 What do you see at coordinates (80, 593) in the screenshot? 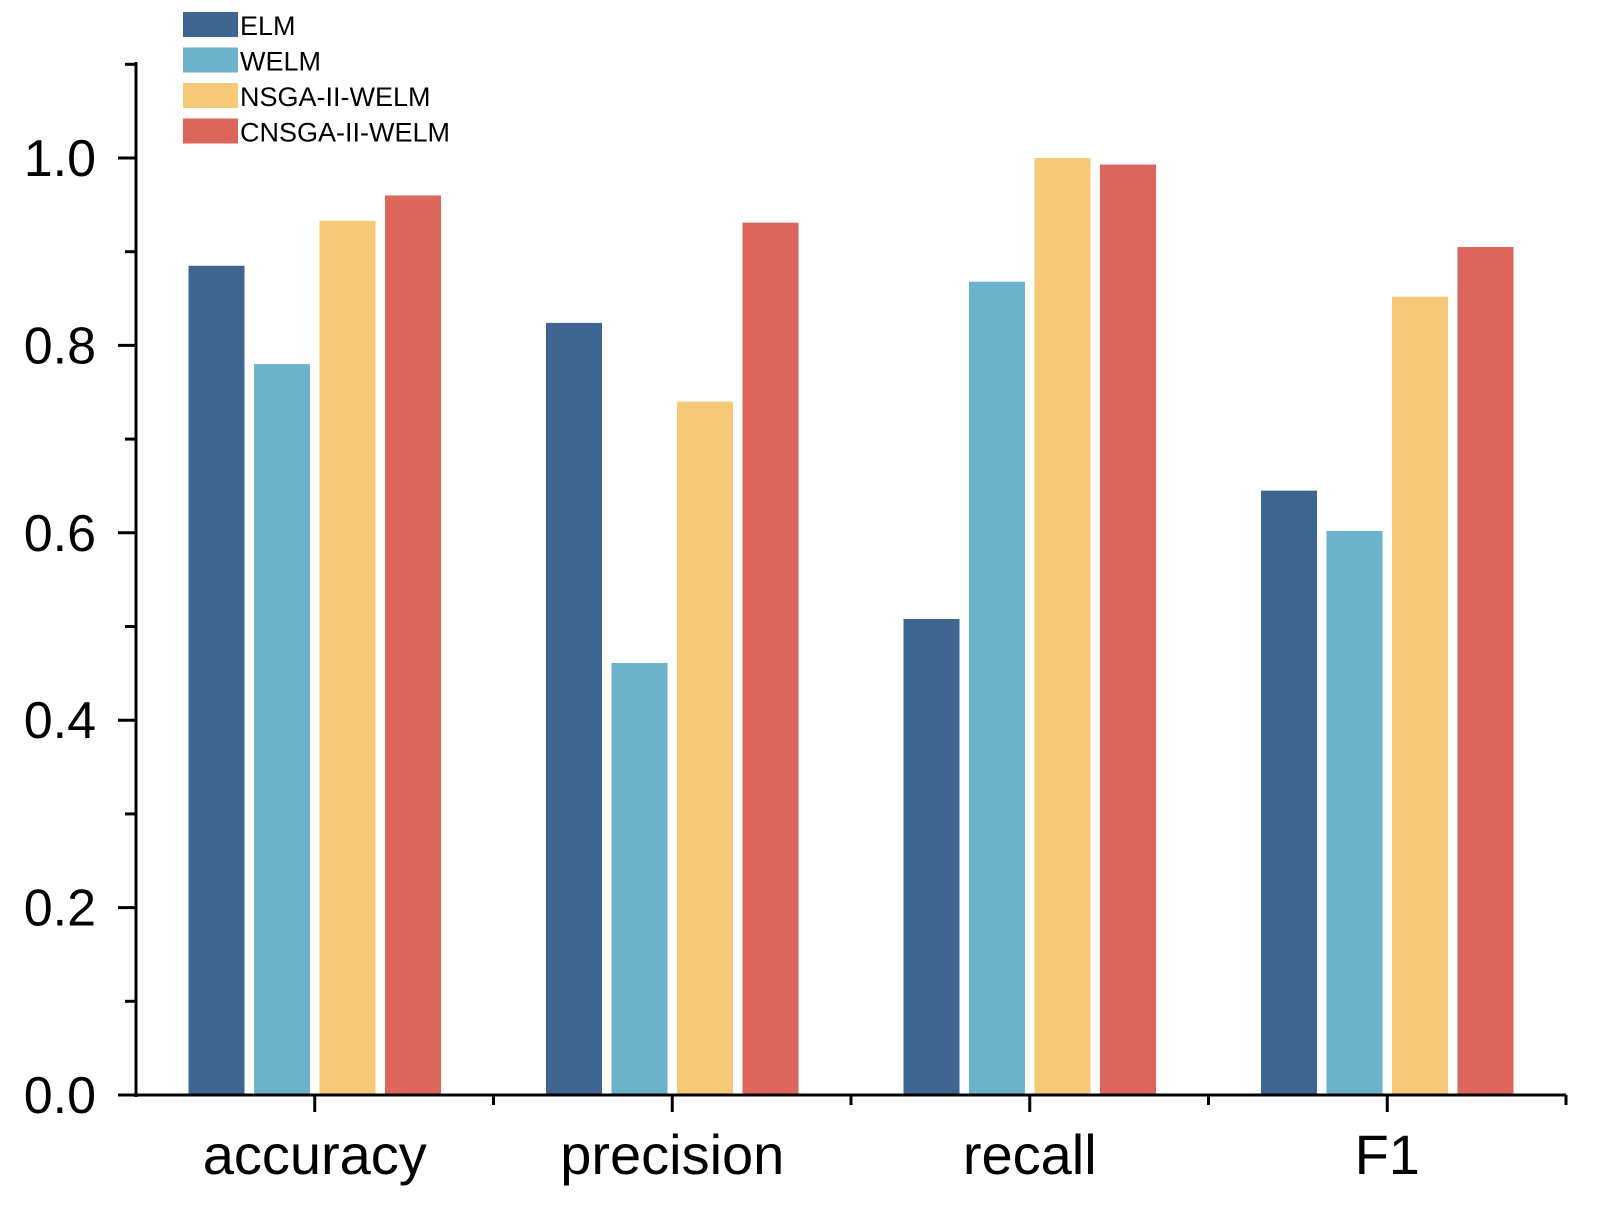
I see `y-ticks-layer: 0.0 0.2 0.4 0.6 0.8 1.0` at bounding box center [80, 593].